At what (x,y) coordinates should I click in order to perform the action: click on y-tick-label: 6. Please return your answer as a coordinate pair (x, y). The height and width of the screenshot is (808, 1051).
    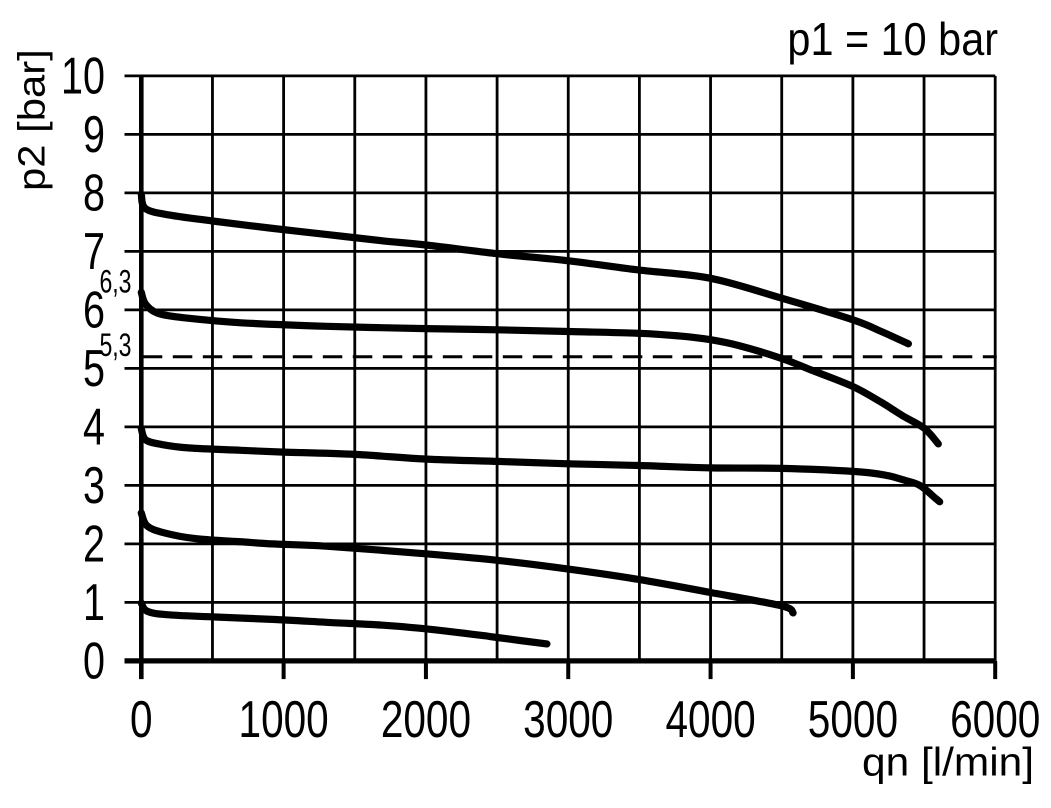
    Looking at the image, I should click on (94, 309).